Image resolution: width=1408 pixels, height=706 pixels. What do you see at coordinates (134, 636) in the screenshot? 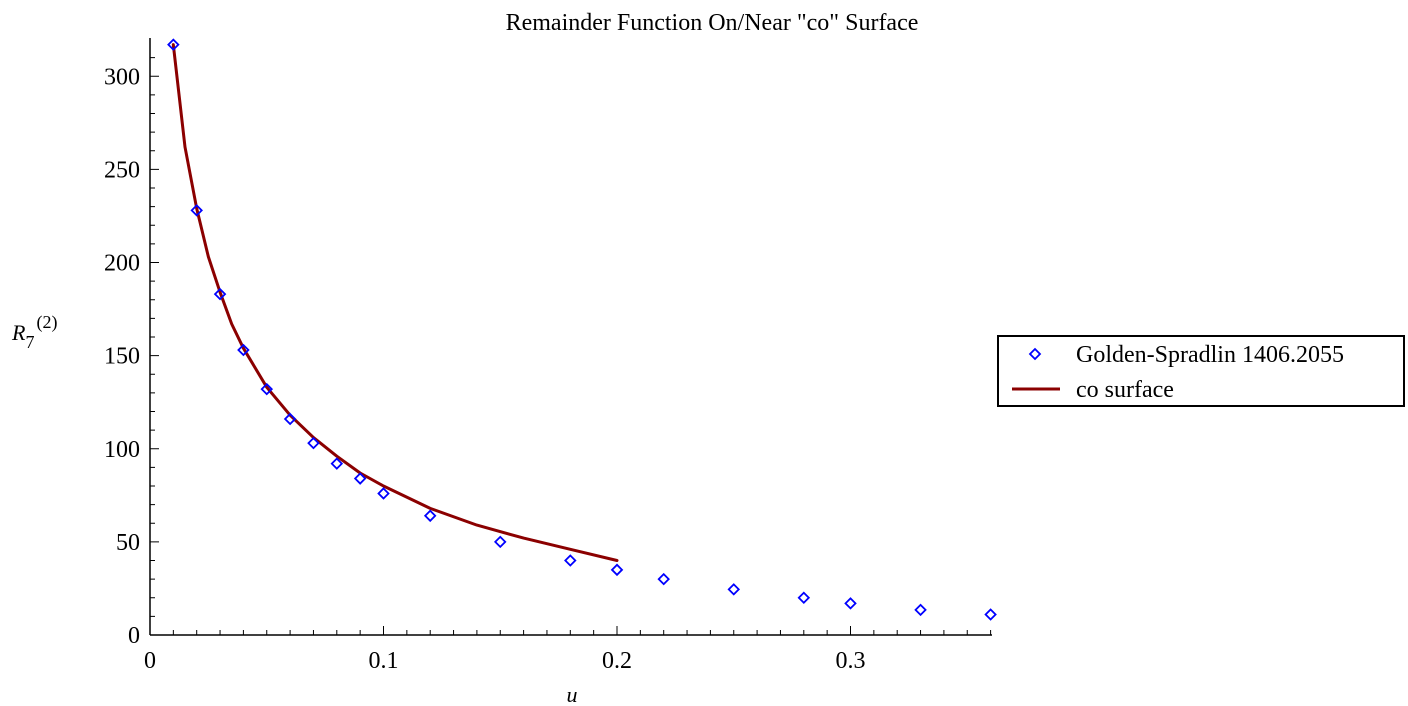
I see `y-tick-label: 0` at bounding box center [134, 636].